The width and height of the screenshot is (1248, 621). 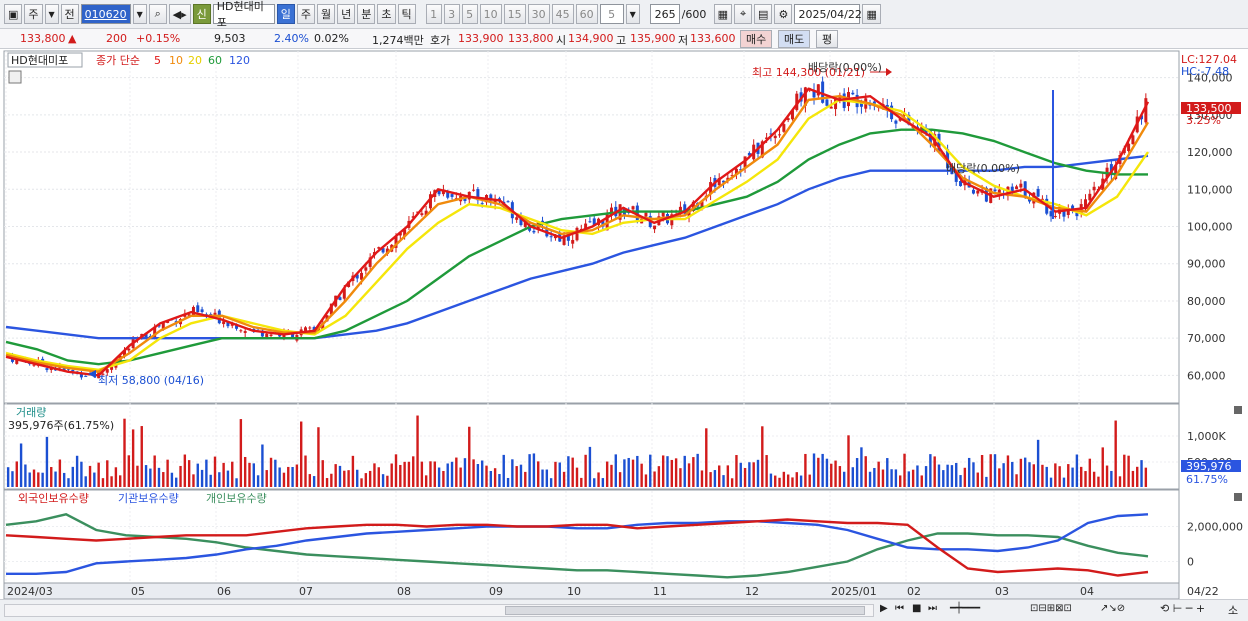 What do you see at coordinates (326, 14) in the screenshot?
I see `tab-month: 월` at bounding box center [326, 14].